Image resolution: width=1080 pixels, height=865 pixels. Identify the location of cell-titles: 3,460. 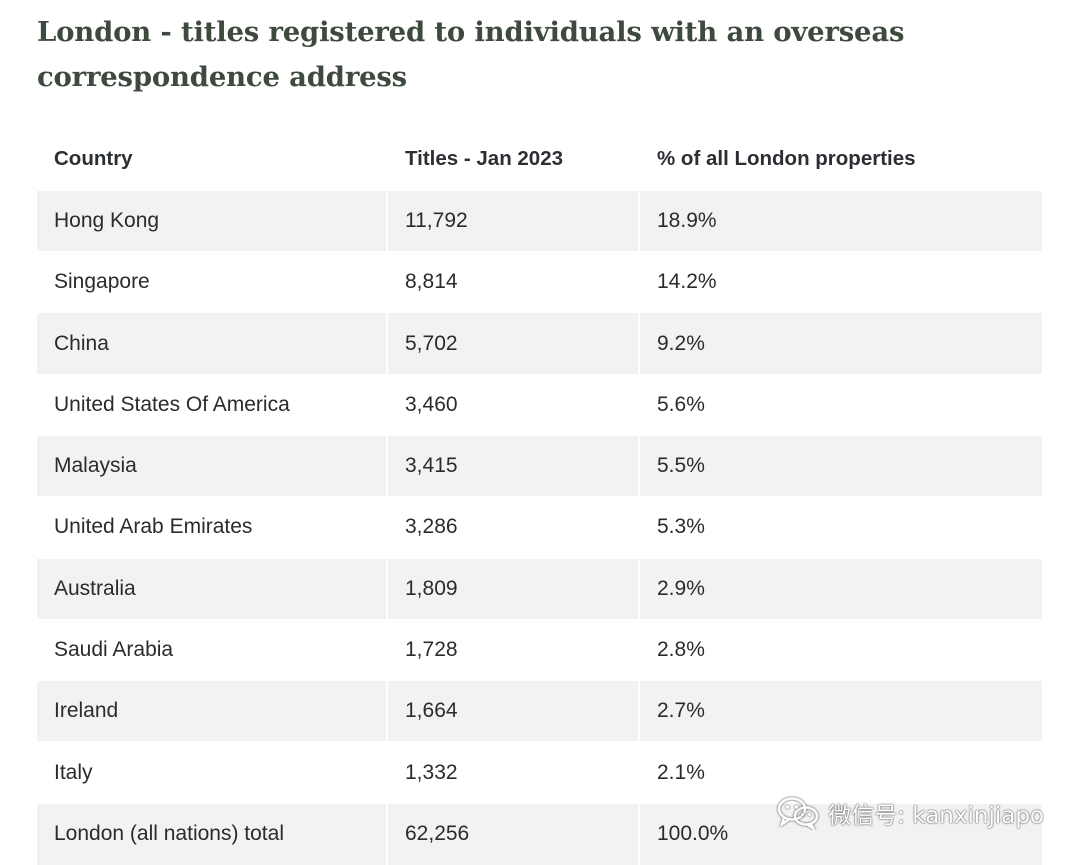
(513, 404).